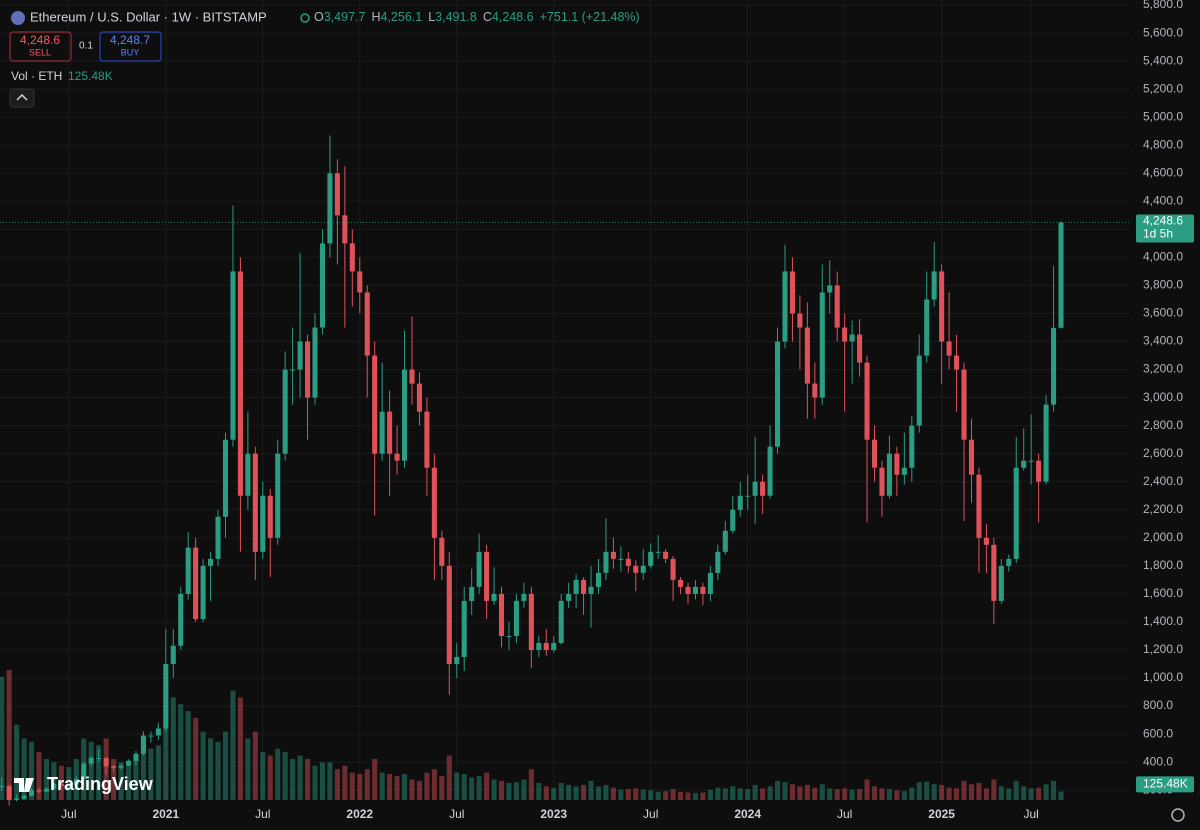  I want to click on settings-icon, so click(1178, 815).